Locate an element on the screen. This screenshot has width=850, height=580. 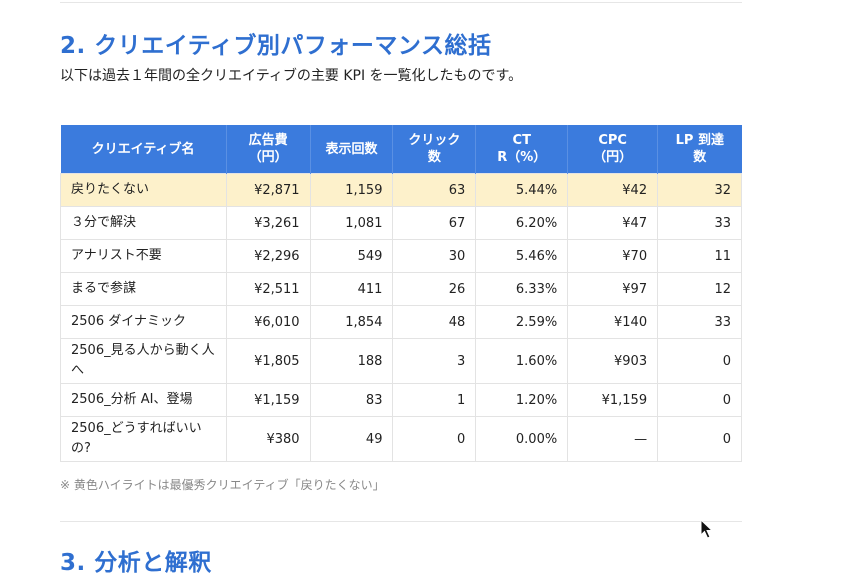
table-row: まるで参謀 ¥2,511 411 26 6.33% ¥97 12 is located at coordinates (401, 289).